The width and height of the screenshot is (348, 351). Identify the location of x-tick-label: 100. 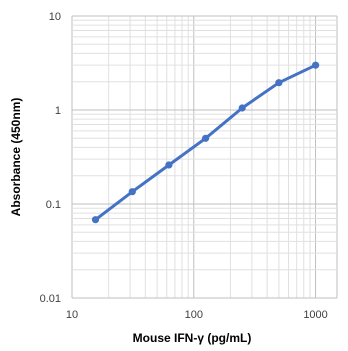
(194, 315).